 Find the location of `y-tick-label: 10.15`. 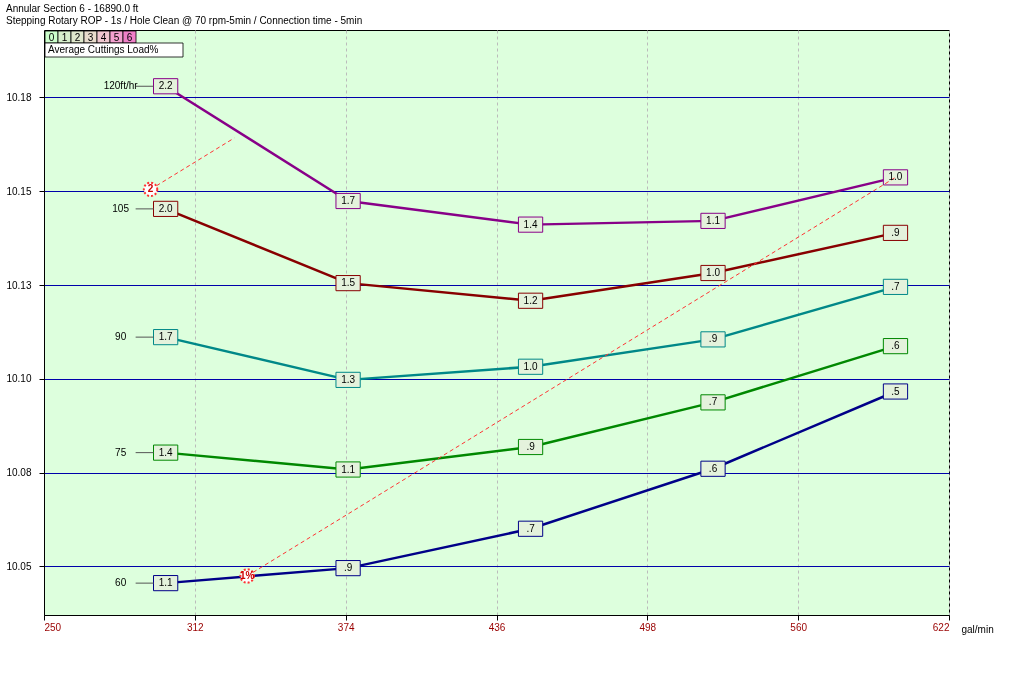

y-tick-label: 10.15 is located at coordinates (19, 191).